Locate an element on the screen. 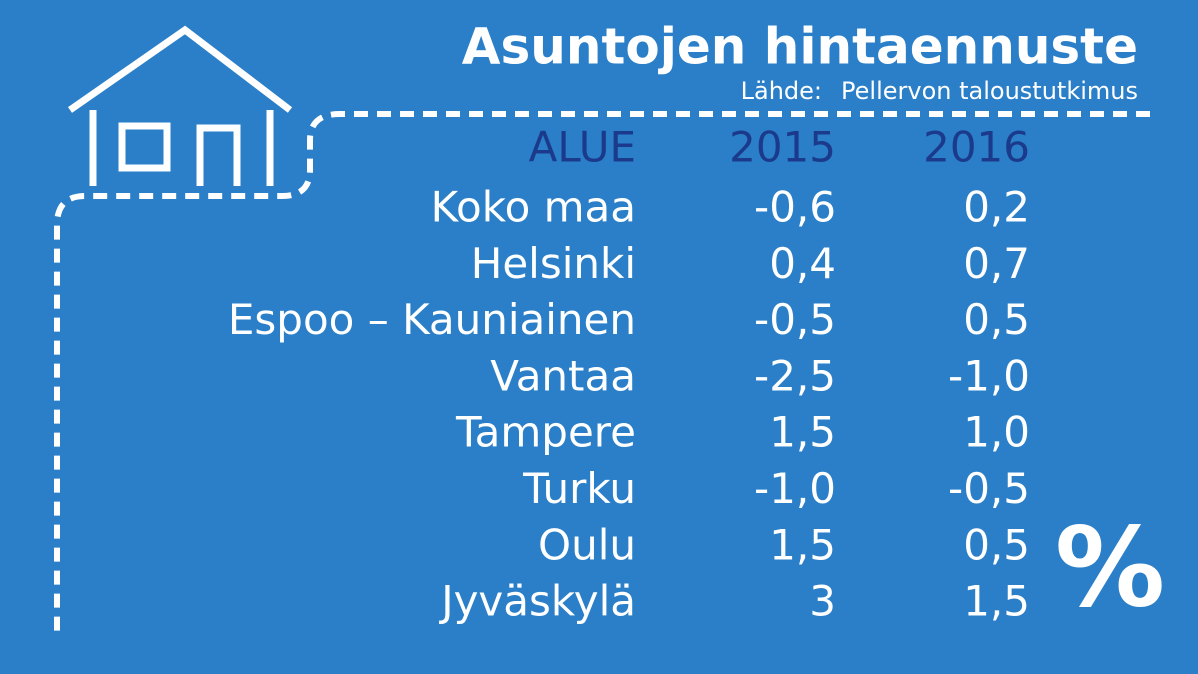 The image size is (1198, 674). house-icon is located at coordinates (180, 105).